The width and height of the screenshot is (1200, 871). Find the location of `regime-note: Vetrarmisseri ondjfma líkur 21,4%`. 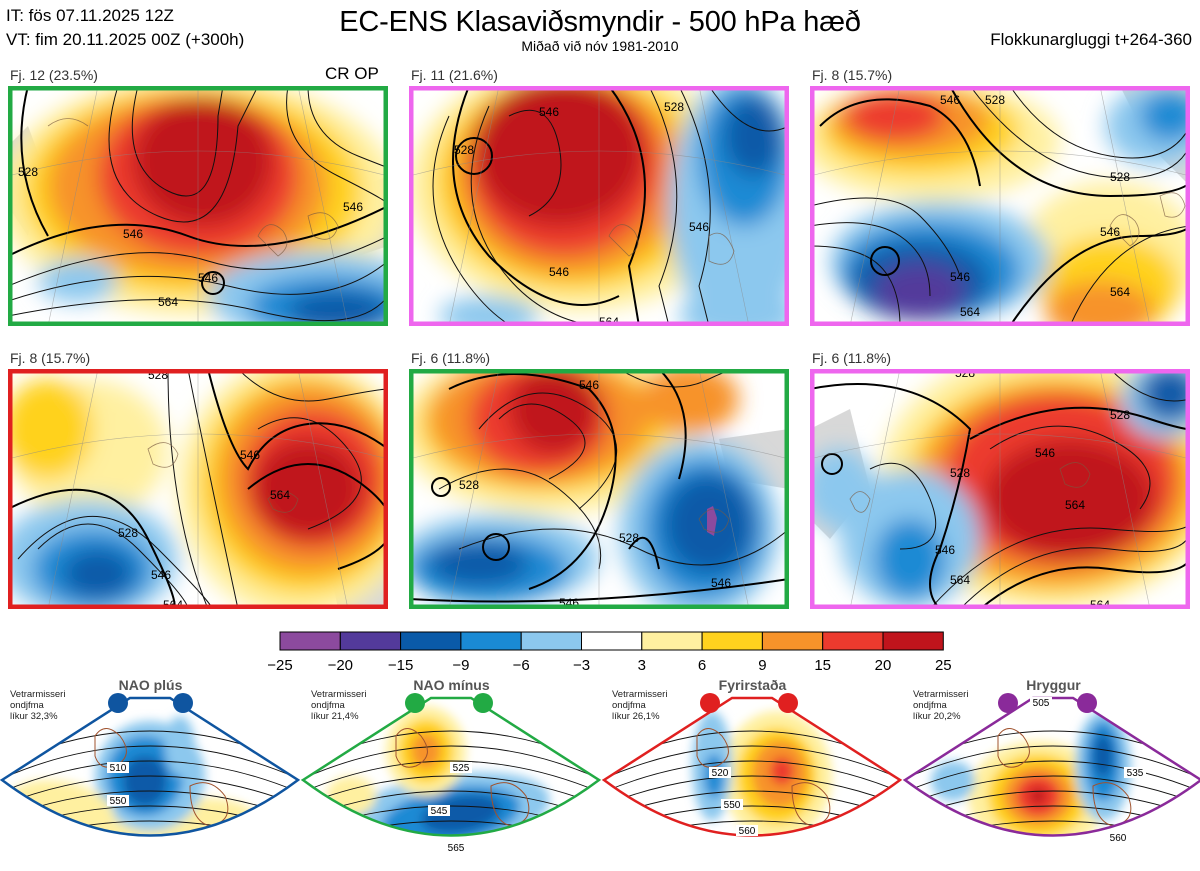

regime-note: Vetrarmisseri ondjfma líkur 21,4% is located at coordinates (338, 705).